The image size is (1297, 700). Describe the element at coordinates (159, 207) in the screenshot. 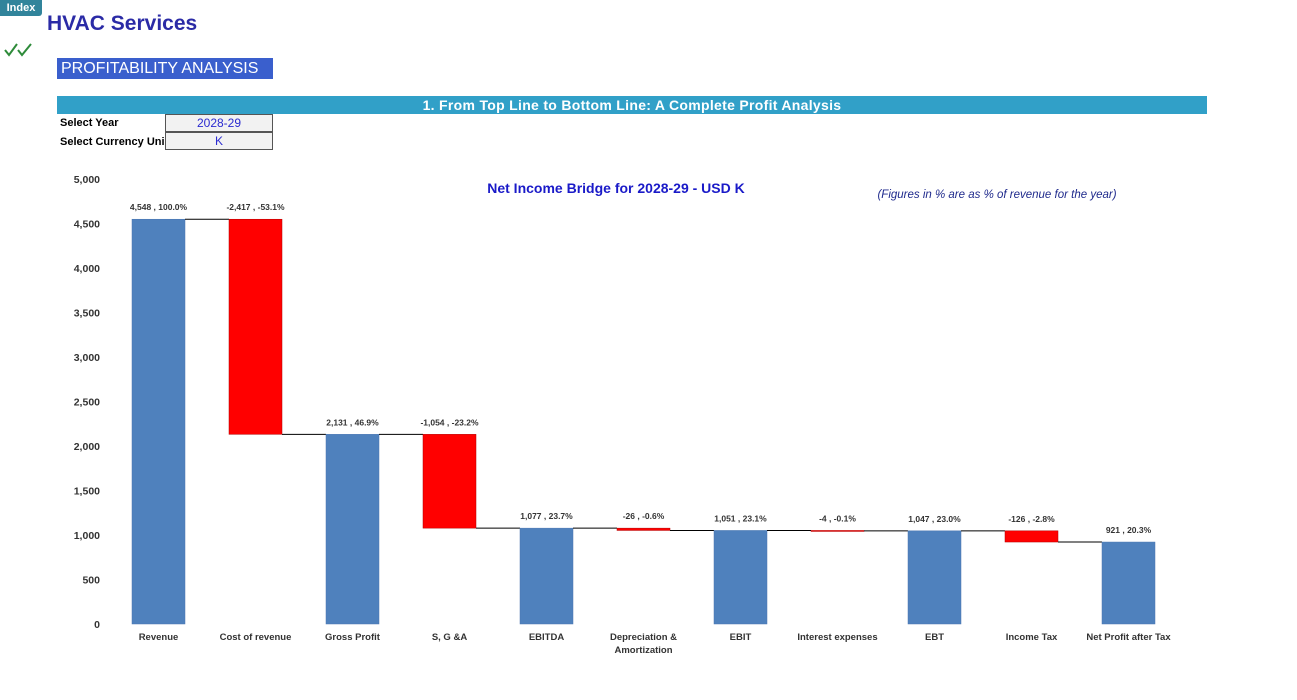

I see `data-label: 4,548 , 100.0%` at that location.